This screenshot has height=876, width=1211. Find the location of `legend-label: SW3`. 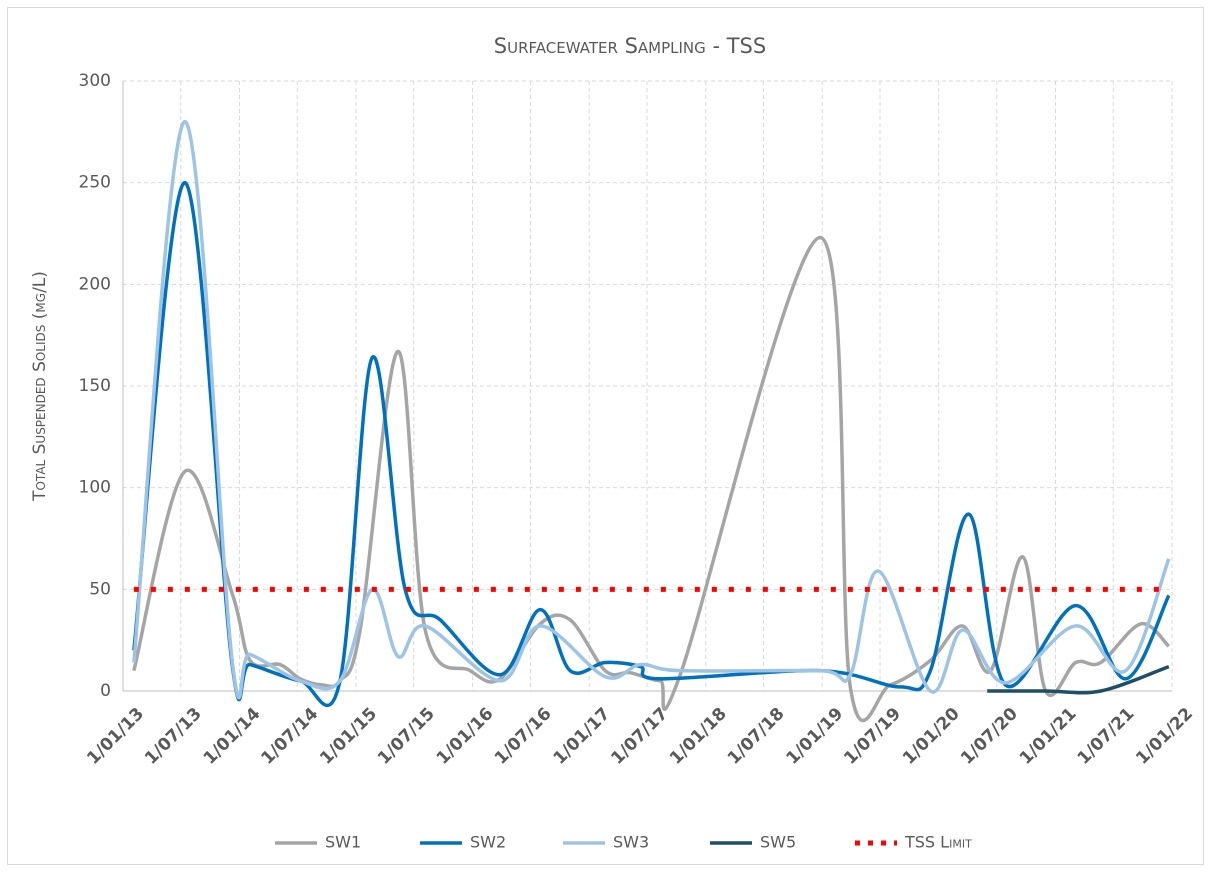

legend-label: SW3 is located at coordinates (631, 842).